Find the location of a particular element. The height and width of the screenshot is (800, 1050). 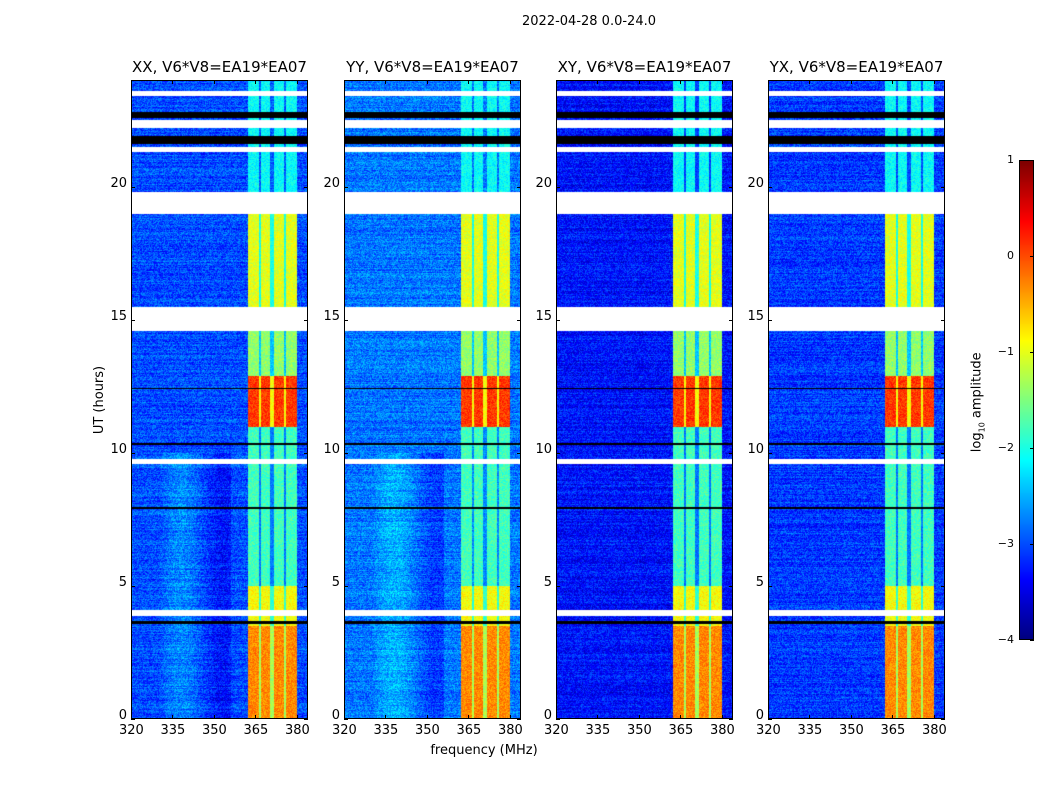

colorbar-label-sub: 10 is located at coordinates (982, 427).